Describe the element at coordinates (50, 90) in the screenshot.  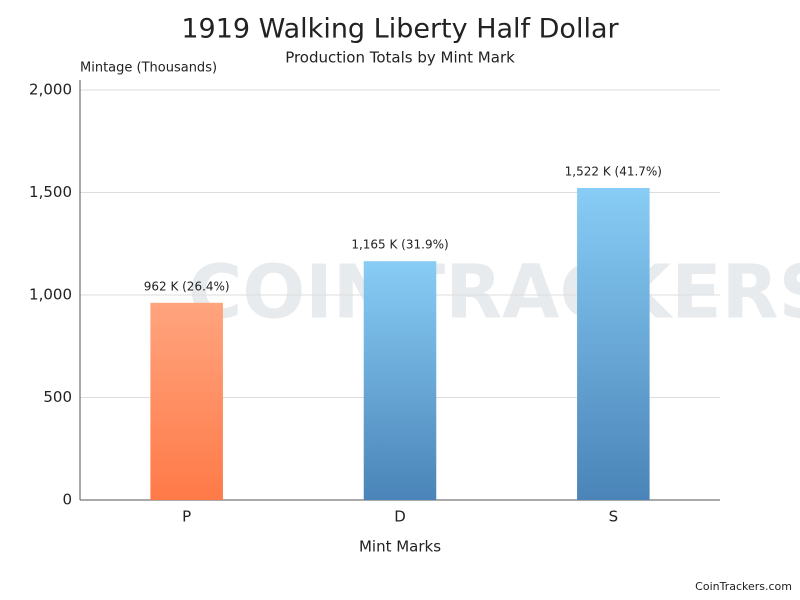
I see `y-tick-label: 2,000` at that location.